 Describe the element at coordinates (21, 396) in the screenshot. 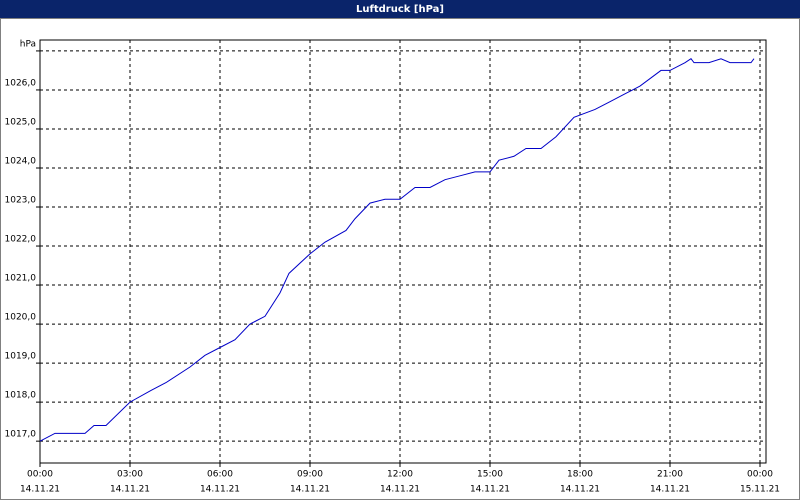

I see `y-tick-label: 1018,0` at that location.